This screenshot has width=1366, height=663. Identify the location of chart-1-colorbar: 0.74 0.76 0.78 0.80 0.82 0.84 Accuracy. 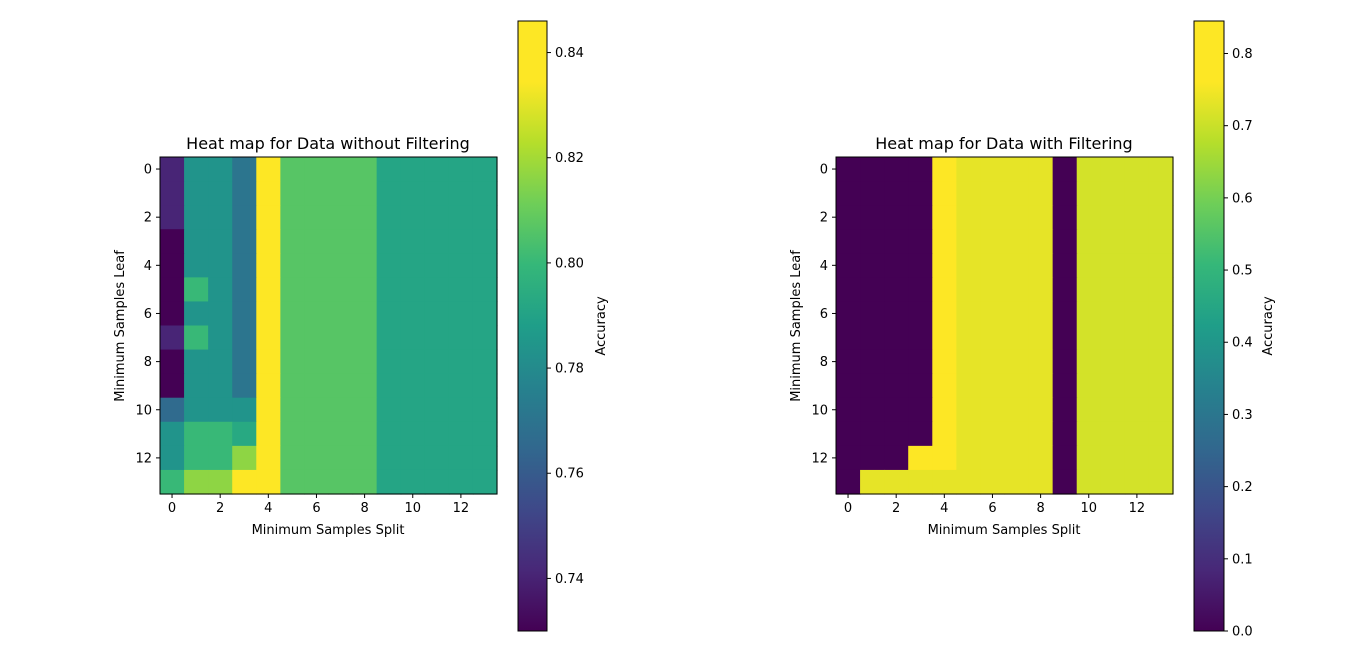
(563, 326).